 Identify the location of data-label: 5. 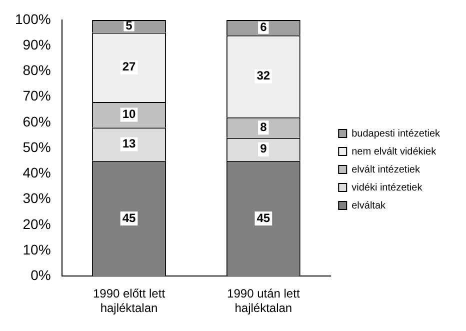
(129, 25).